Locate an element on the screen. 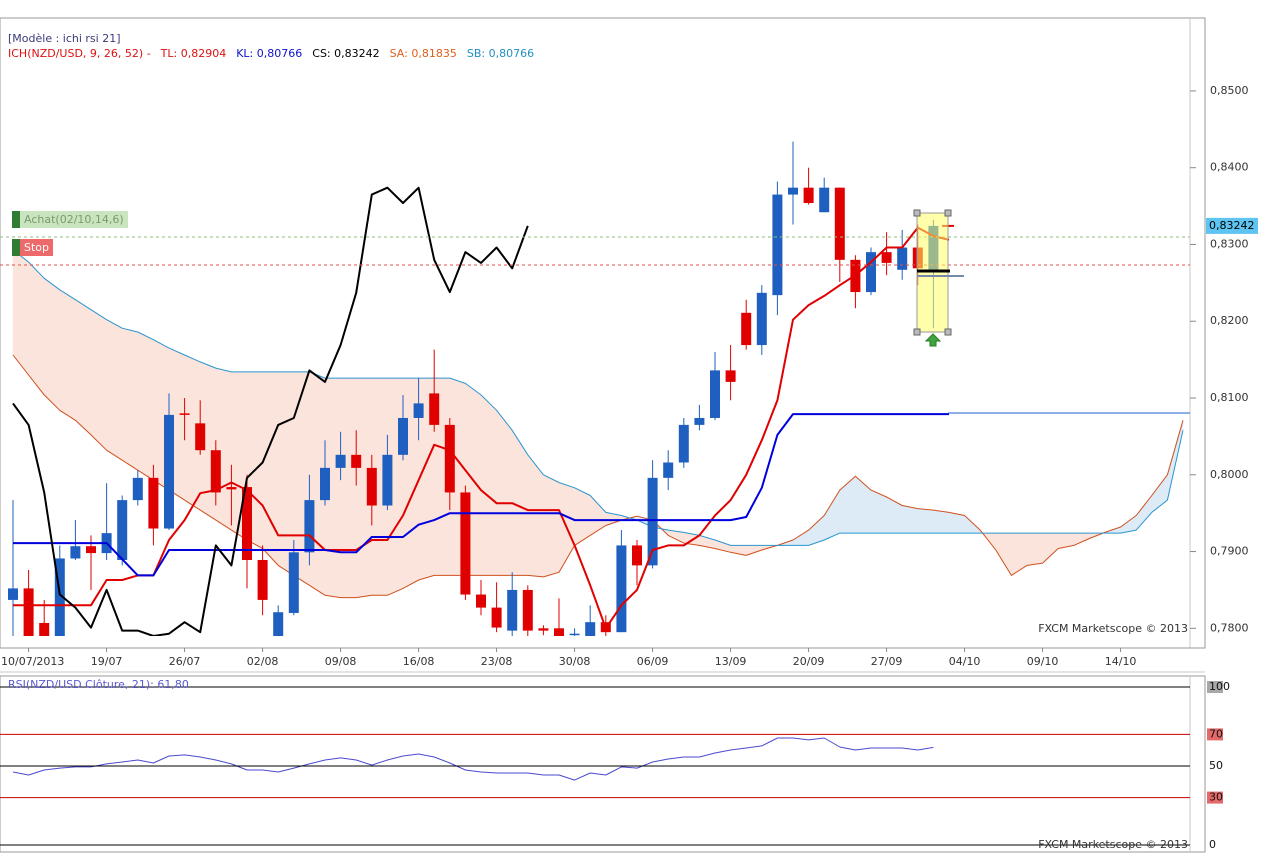  x-tick-label: 09/10 is located at coordinates (1043, 661).